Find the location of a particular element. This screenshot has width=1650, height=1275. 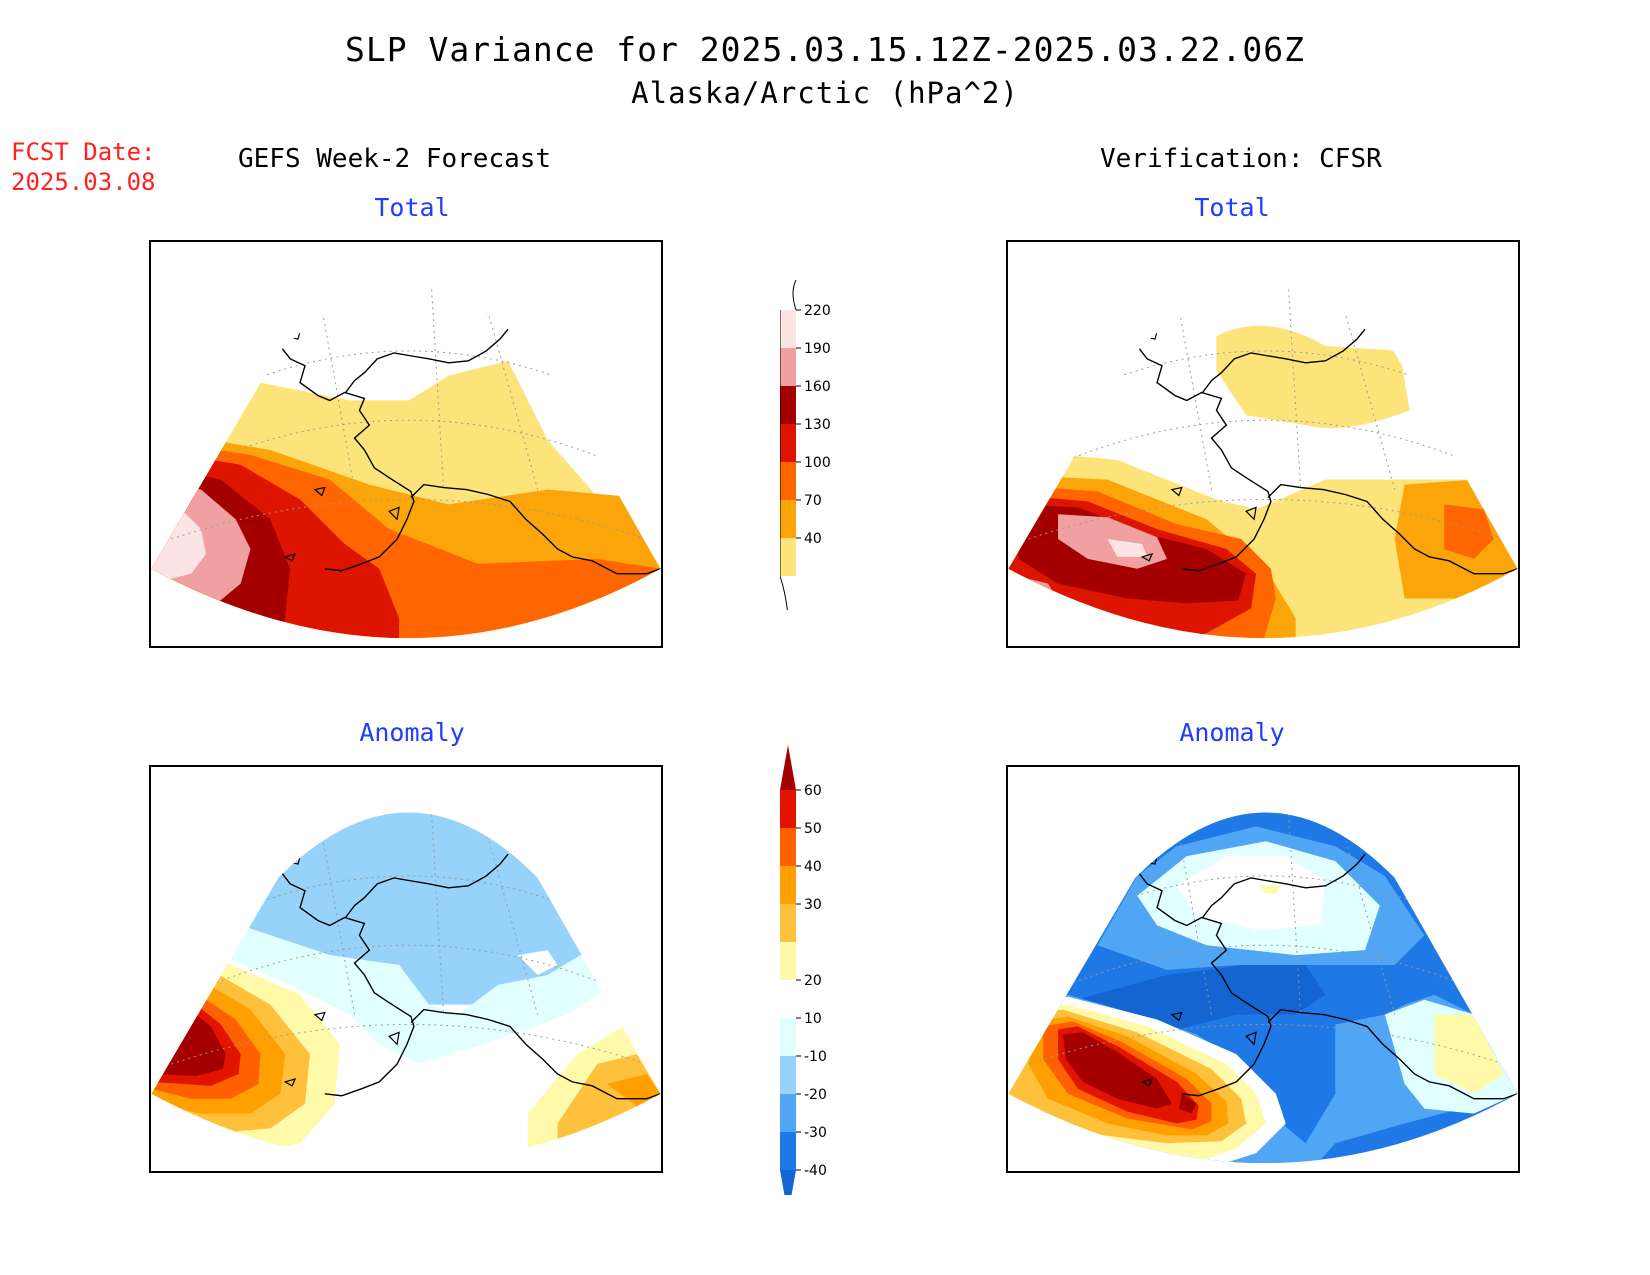

anomaly-colorbar: 60 50 40 30 20 10 -10 -20 -30 -40 is located at coordinates (825, 980).